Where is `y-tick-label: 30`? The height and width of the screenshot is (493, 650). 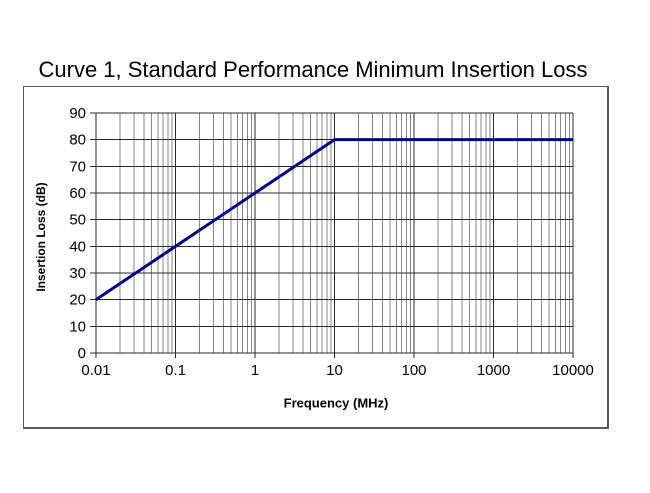
y-tick-label: 30 is located at coordinates (77, 273).